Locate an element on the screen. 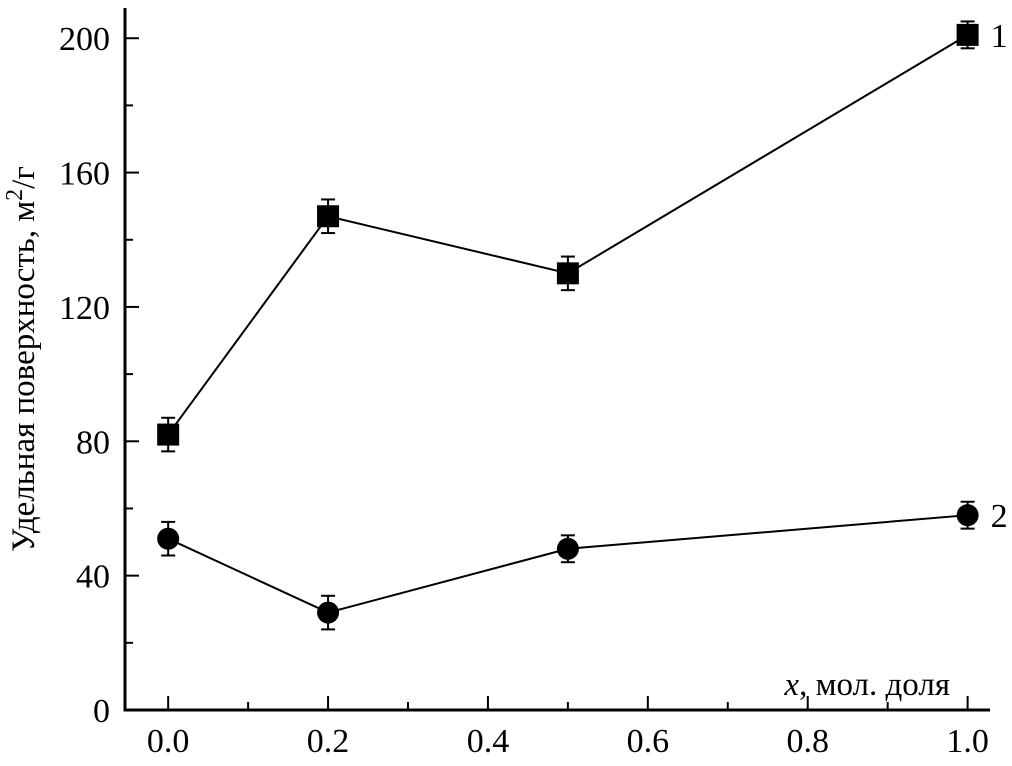 This screenshot has height=766, width=1012. x-tick-label: 0.6 is located at coordinates (648, 741).